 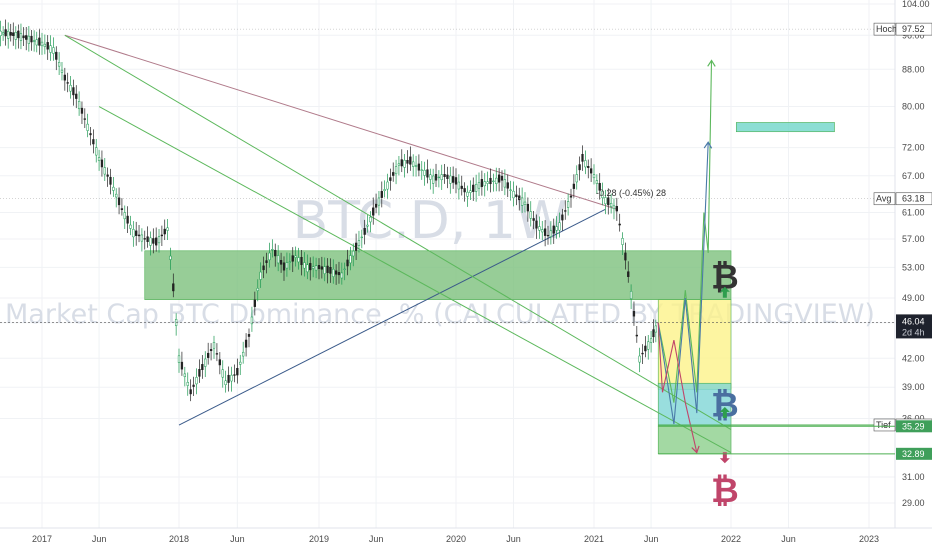 What do you see at coordinates (913, 387) in the screenshot?
I see `y-tick-label: 39.00` at bounding box center [913, 387].